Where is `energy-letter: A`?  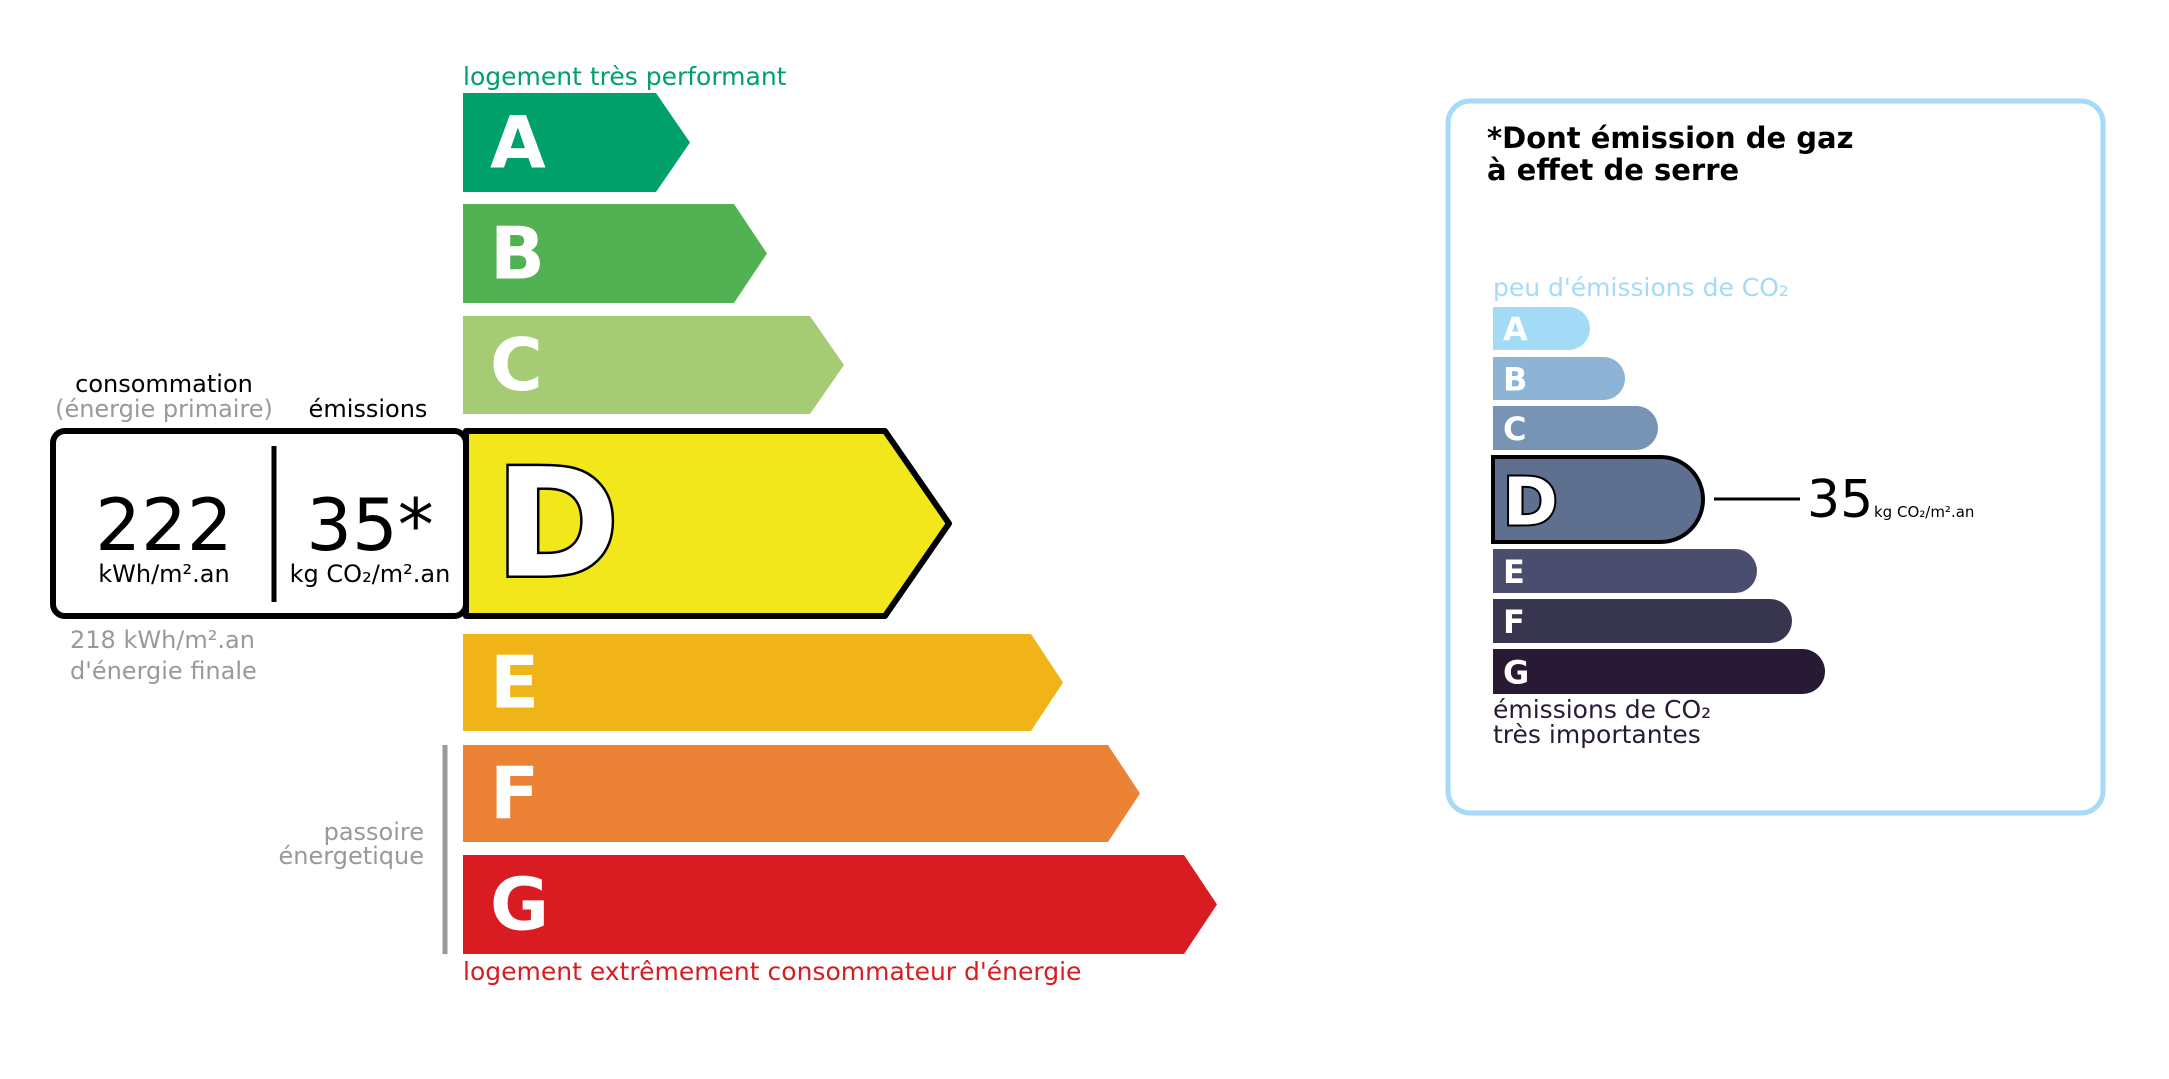 energy-letter: A is located at coordinates (518, 143).